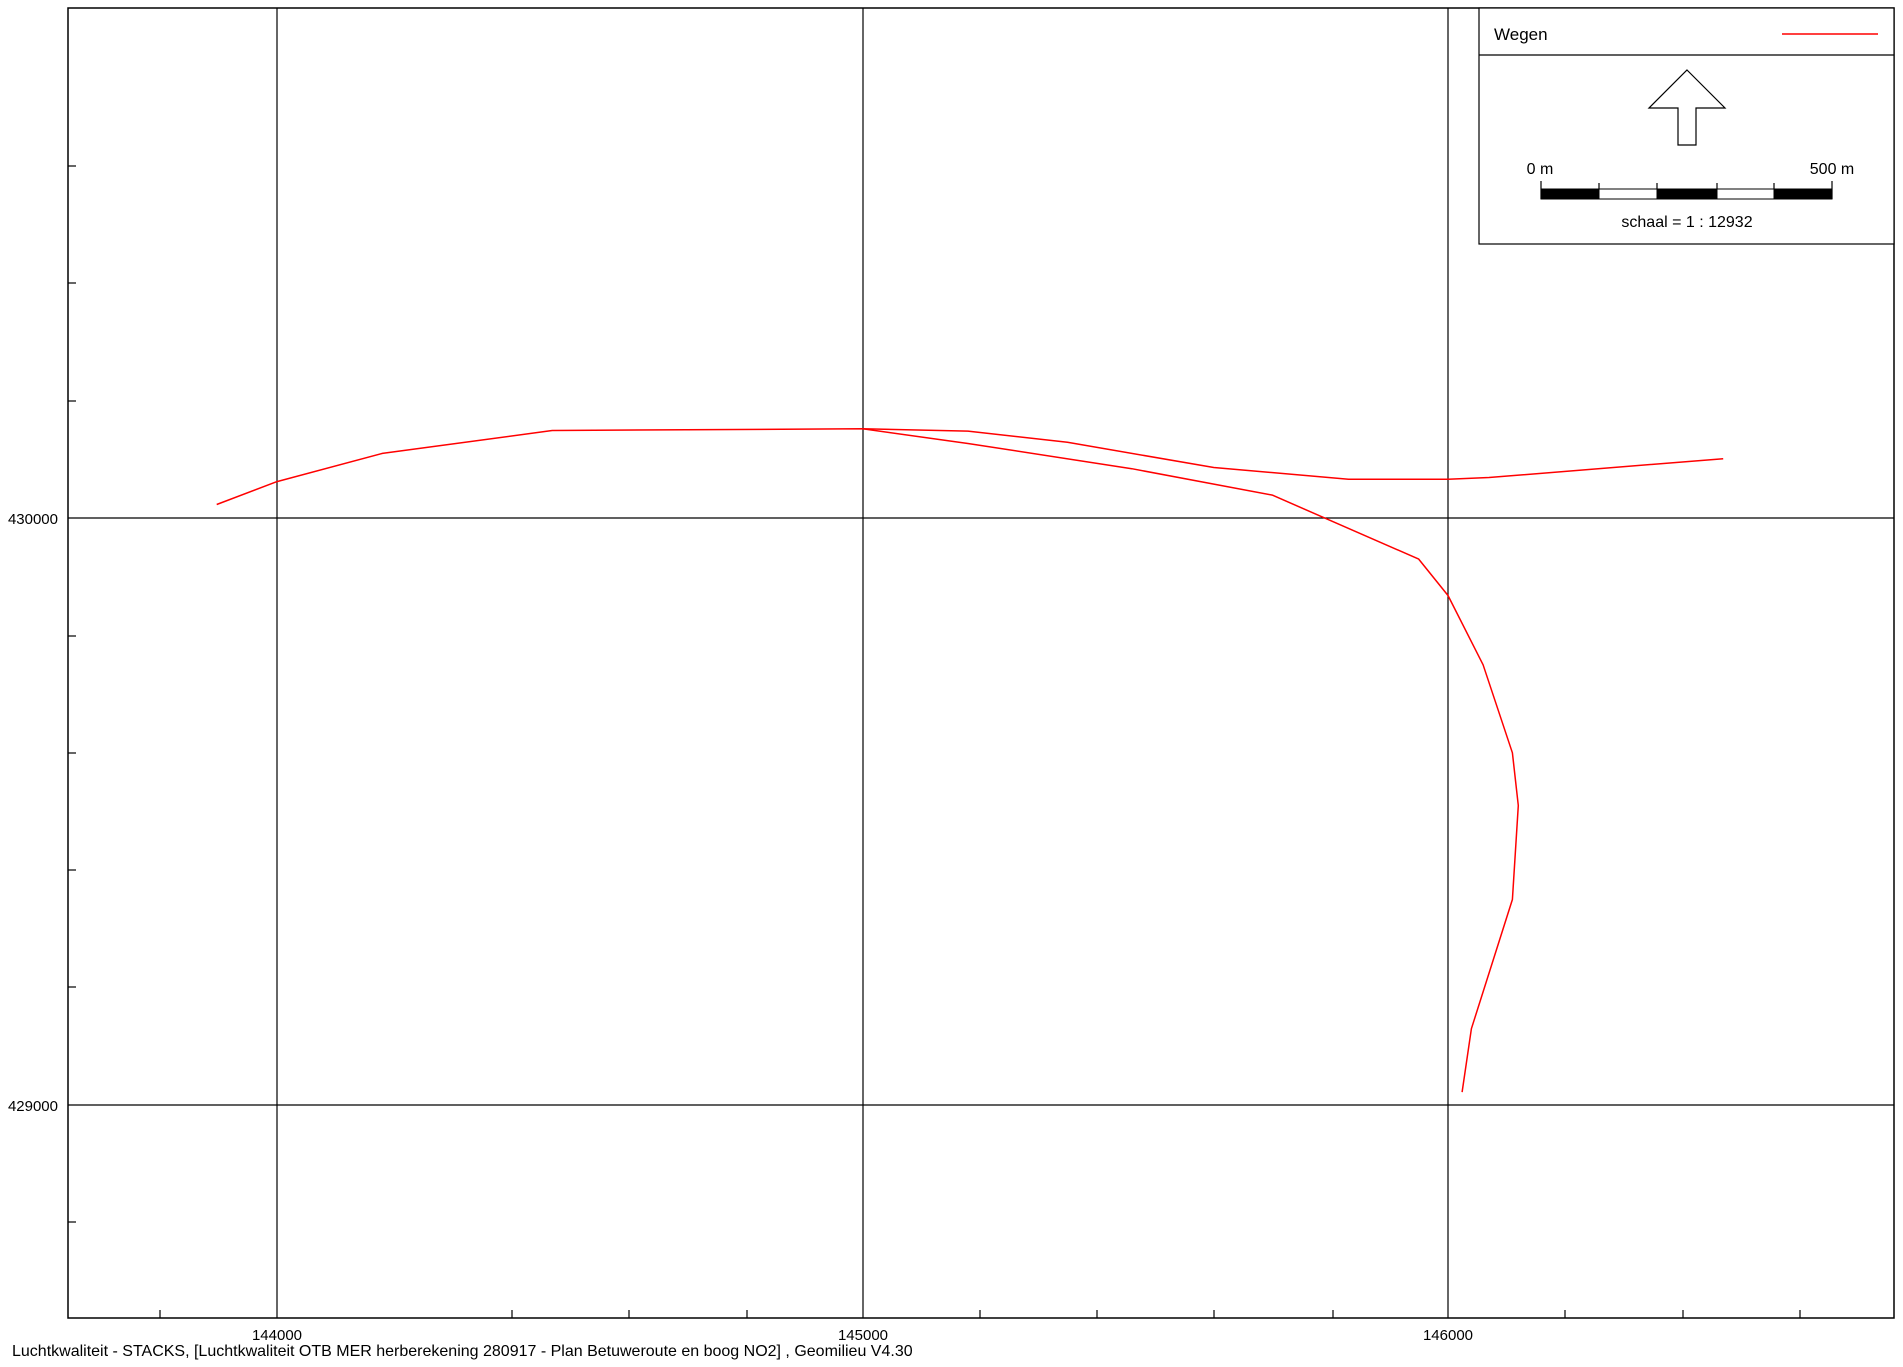 The width and height of the screenshot is (1903, 1367). I want to click on x-axis-ticks, so click(980, 1314).